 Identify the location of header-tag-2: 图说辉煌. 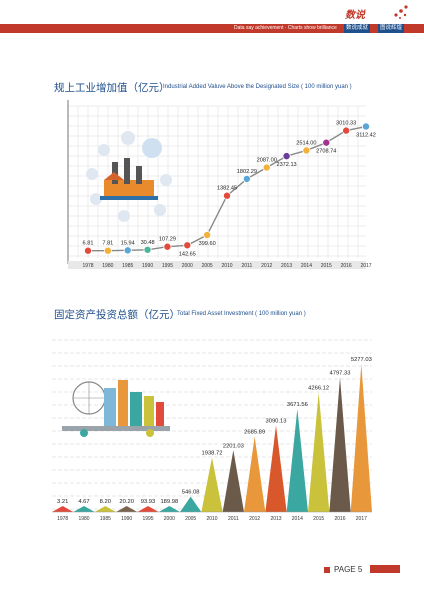
(391, 28).